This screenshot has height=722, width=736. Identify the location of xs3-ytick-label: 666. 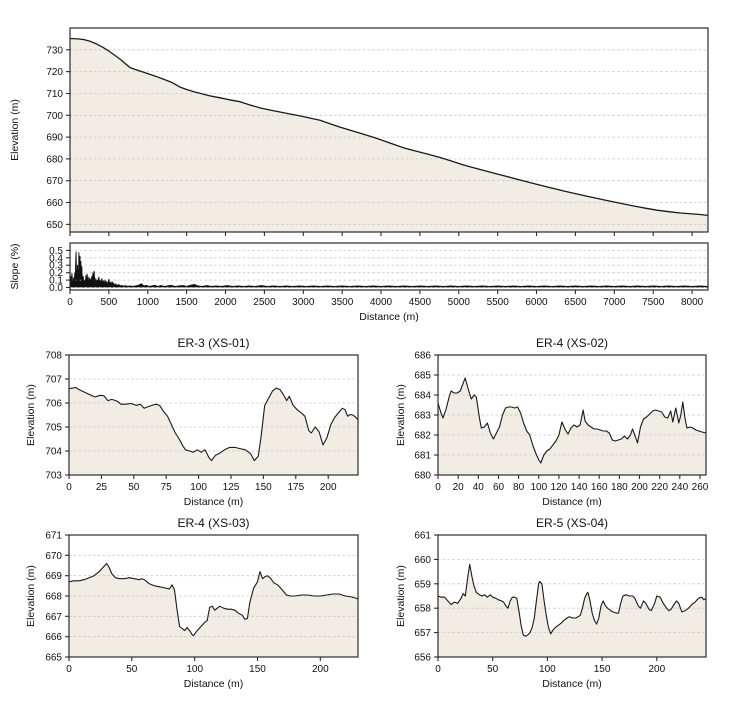
(53, 637).